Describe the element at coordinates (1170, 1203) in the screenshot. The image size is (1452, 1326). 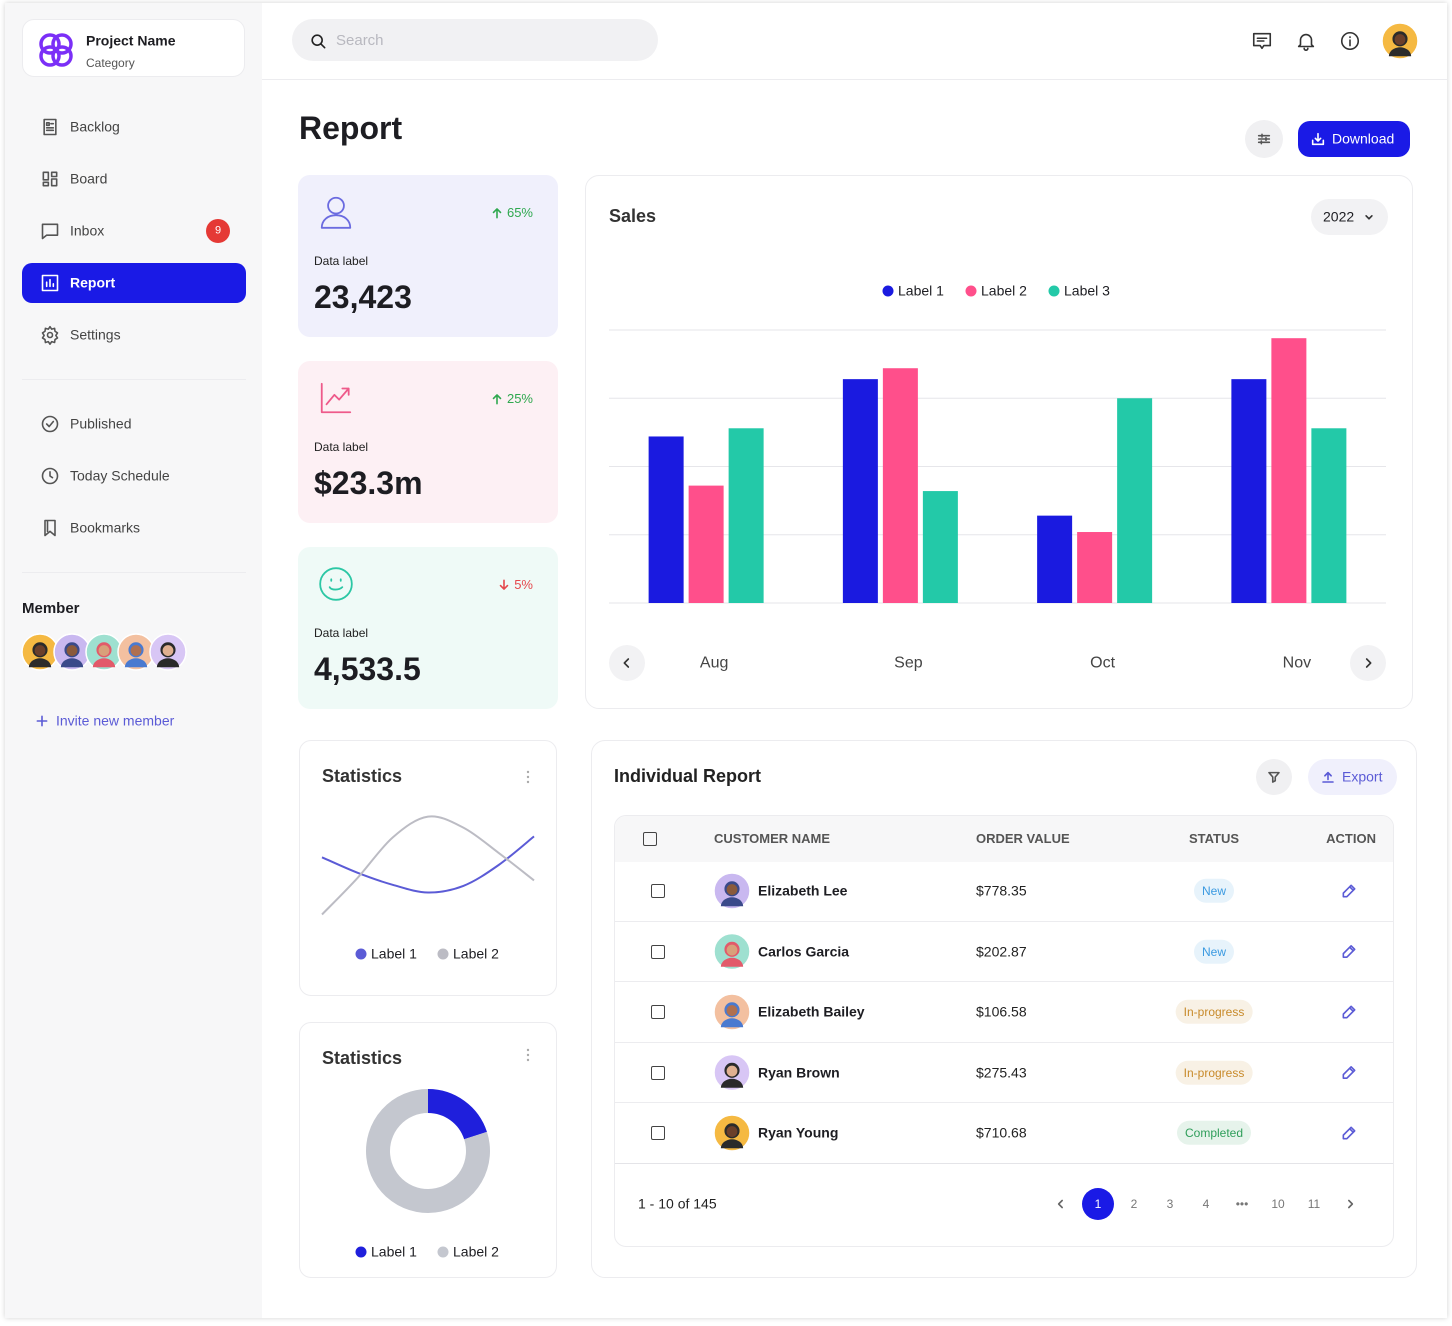
I see `page-number: 3` at that location.